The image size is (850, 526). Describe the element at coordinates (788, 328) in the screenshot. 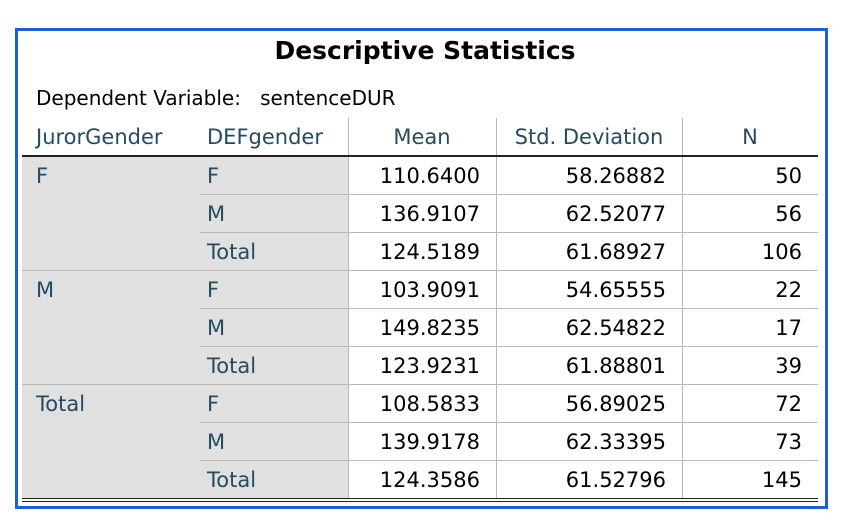

I see `cell-value: 17` at that location.